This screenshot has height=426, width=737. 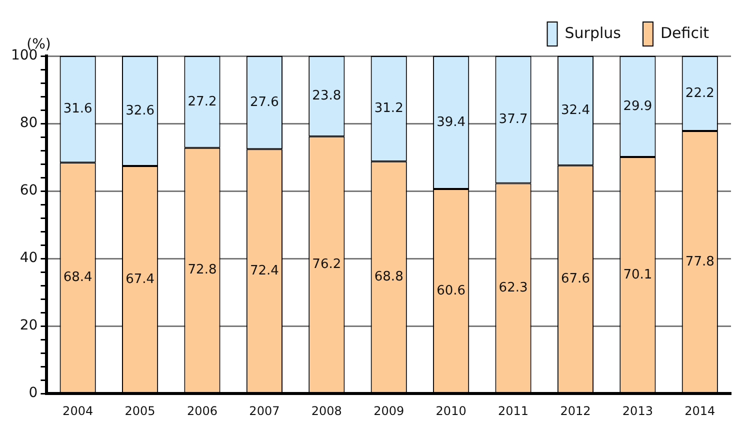 I want to click on data-label: 27.2, so click(x=202, y=102).